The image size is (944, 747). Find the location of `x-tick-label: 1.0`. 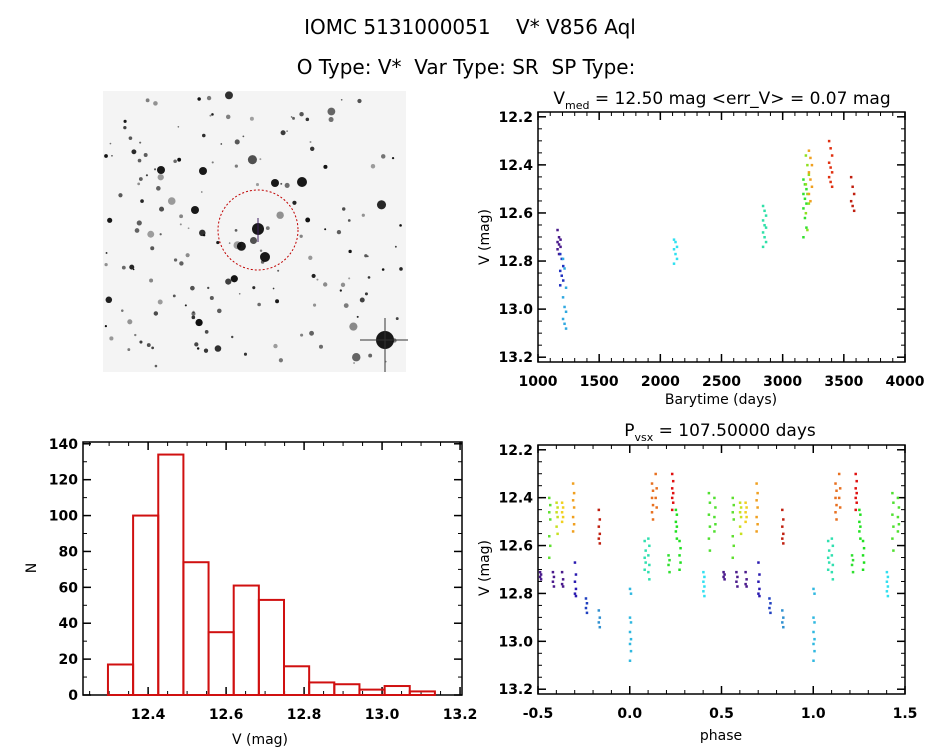

x-tick-label: 1.0 is located at coordinates (813, 714).